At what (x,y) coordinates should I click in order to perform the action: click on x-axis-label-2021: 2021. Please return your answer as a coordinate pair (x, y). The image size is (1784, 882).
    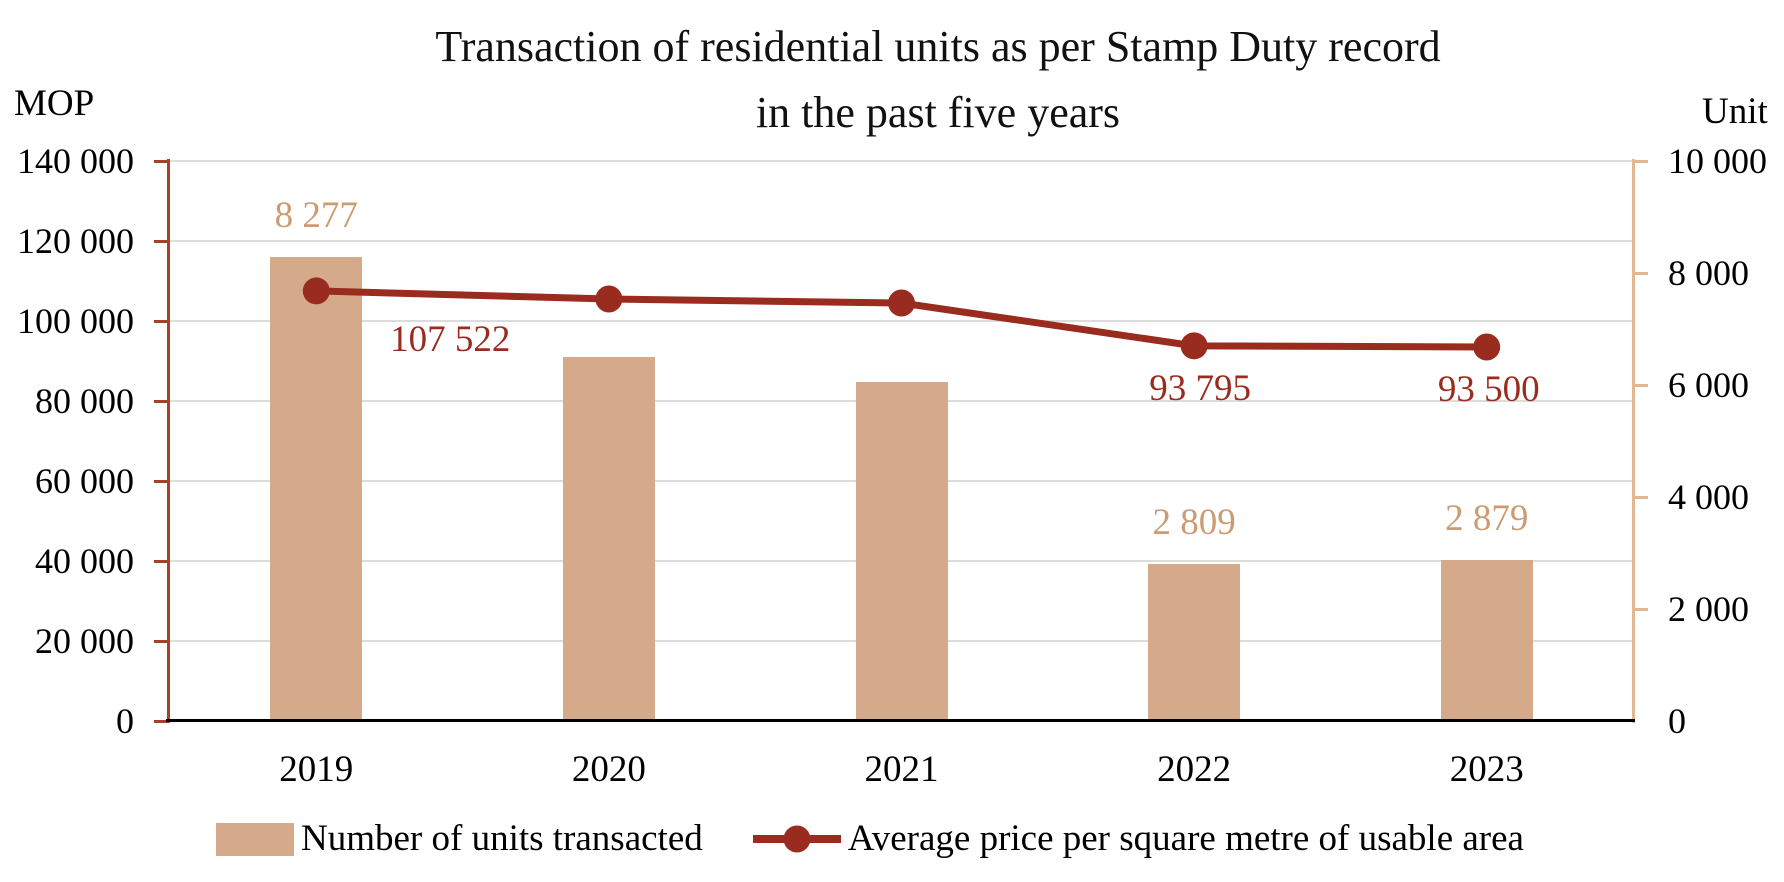
    Looking at the image, I should click on (901, 769).